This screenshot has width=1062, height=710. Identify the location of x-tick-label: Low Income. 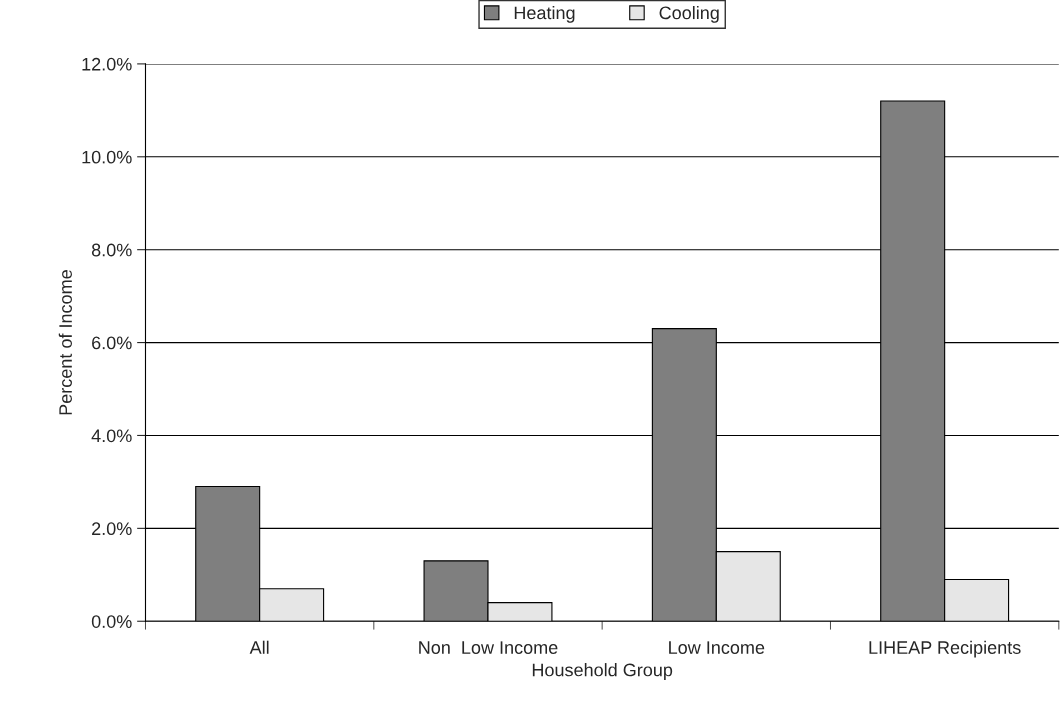
(717, 647).